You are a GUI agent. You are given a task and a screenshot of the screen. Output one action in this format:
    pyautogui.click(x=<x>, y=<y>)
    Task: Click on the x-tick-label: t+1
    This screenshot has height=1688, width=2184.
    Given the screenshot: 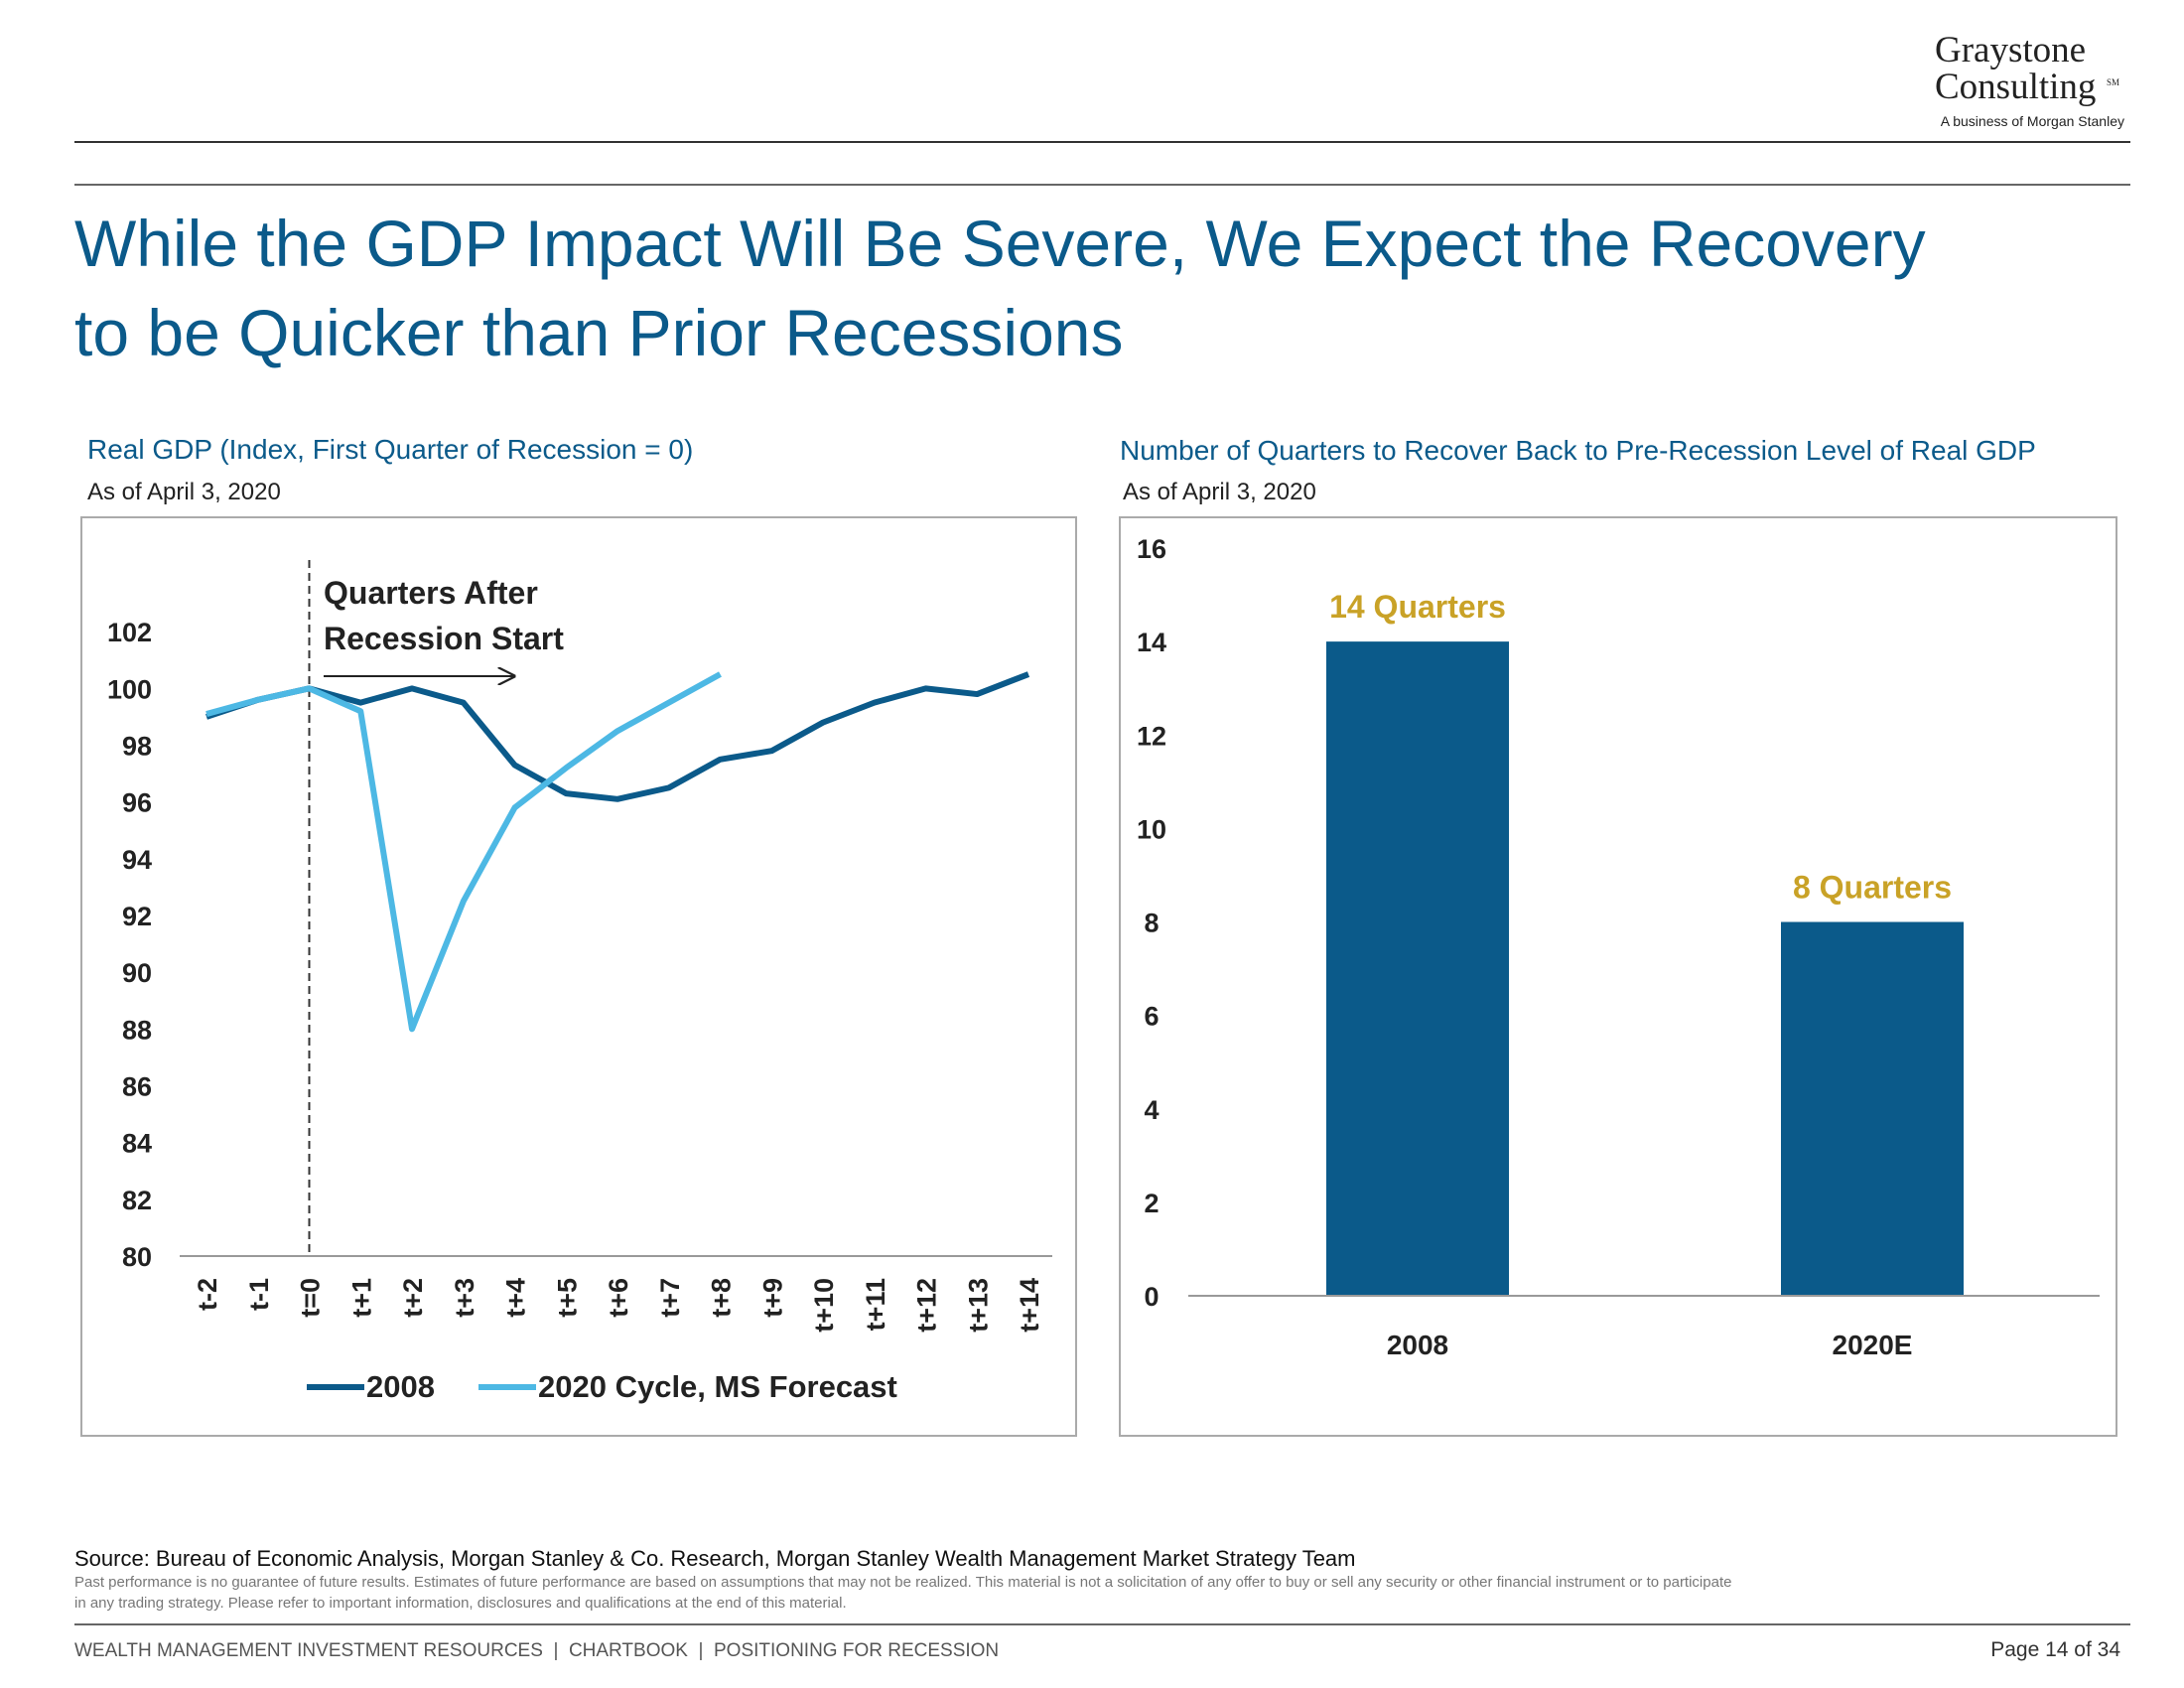 What is the action you would take?
    pyautogui.click(x=361, y=1298)
    